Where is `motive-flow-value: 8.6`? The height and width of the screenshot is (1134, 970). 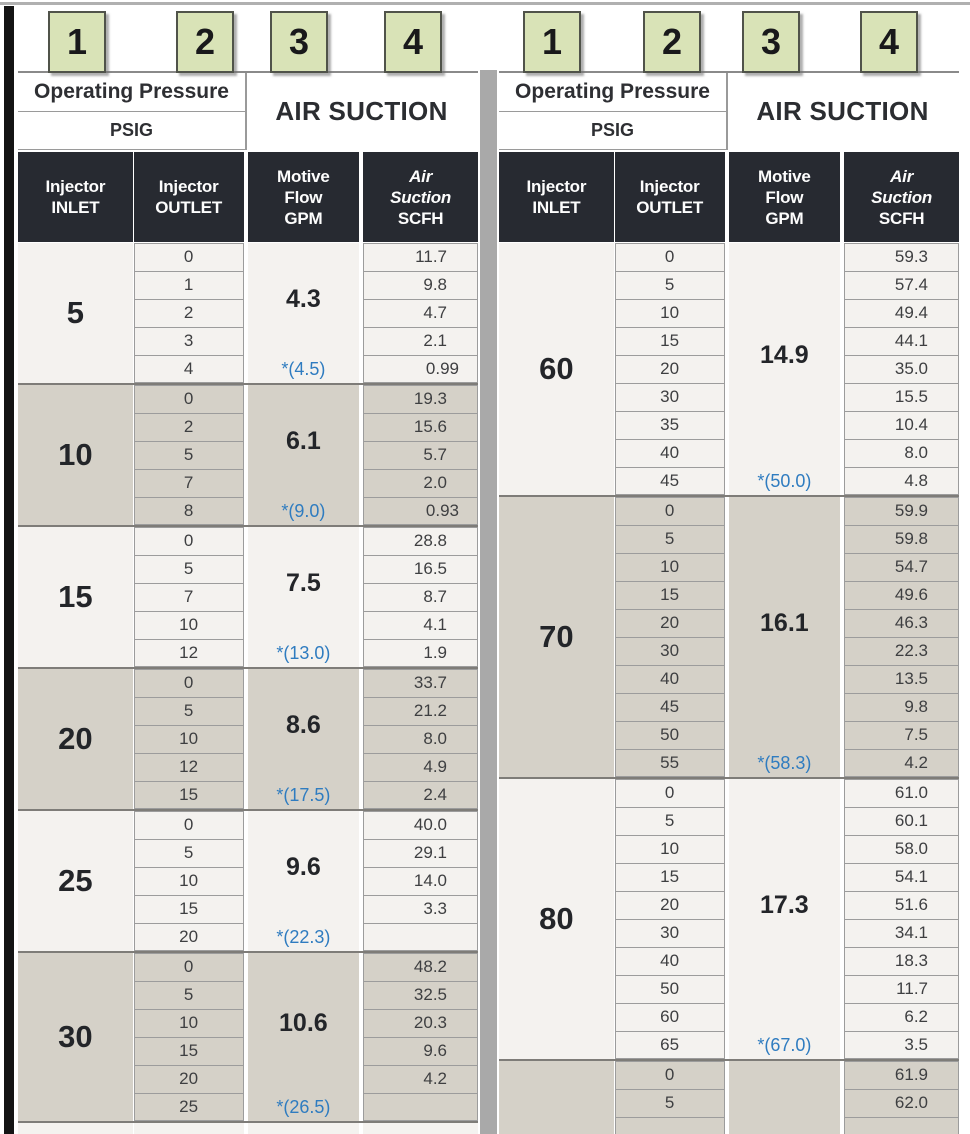
motive-flow-value: 8.6 is located at coordinates (303, 724).